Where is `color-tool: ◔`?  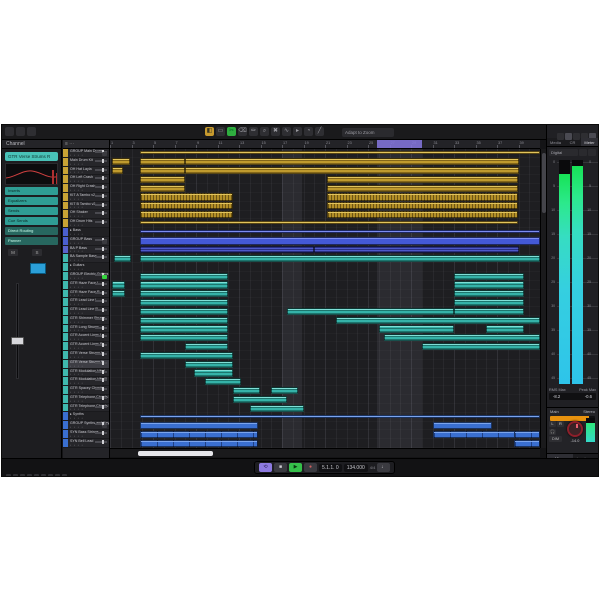
color-tool: ◔ is located at coordinates (308, 131).